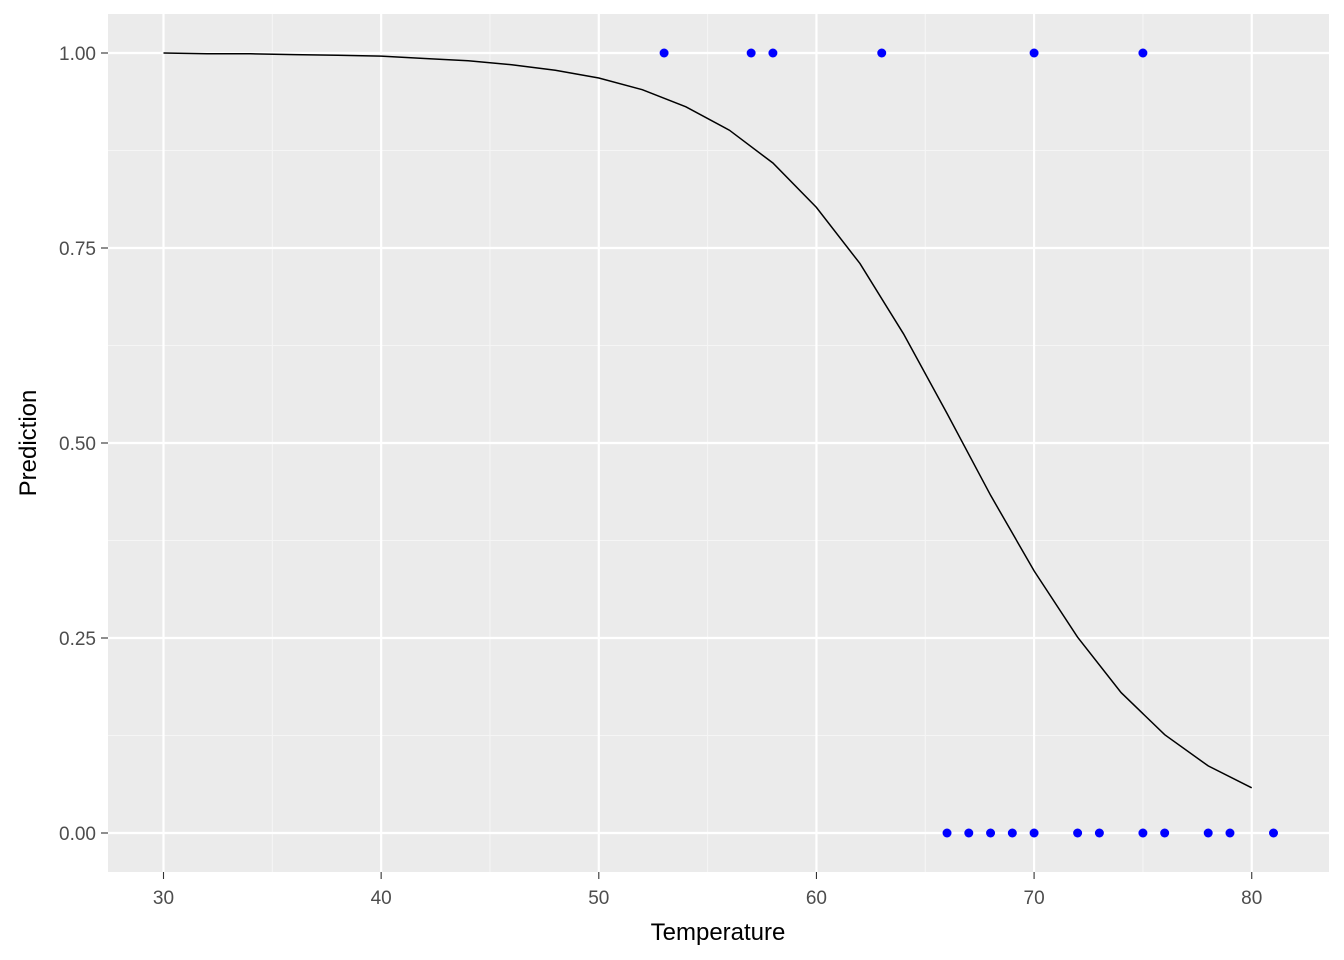 The height and width of the screenshot is (960, 1344). Describe the element at coordinates (707, 890) in the screenshot. I see `x-axis: 30 40 50 60 70 80` at that location.